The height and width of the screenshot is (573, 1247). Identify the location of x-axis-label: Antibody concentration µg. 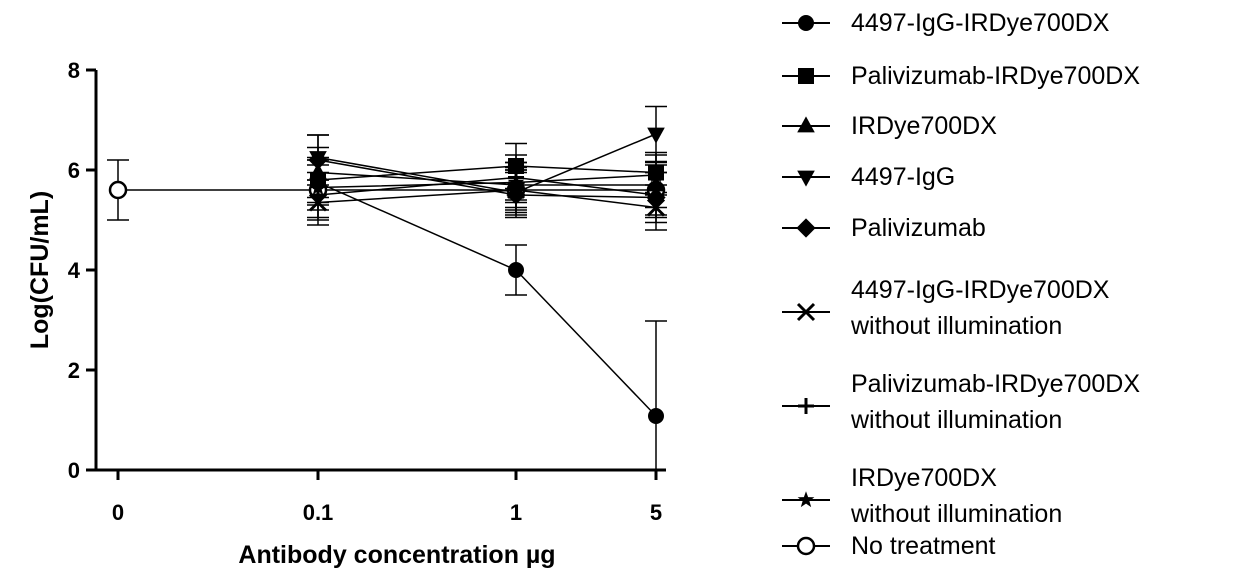
(396, 555).